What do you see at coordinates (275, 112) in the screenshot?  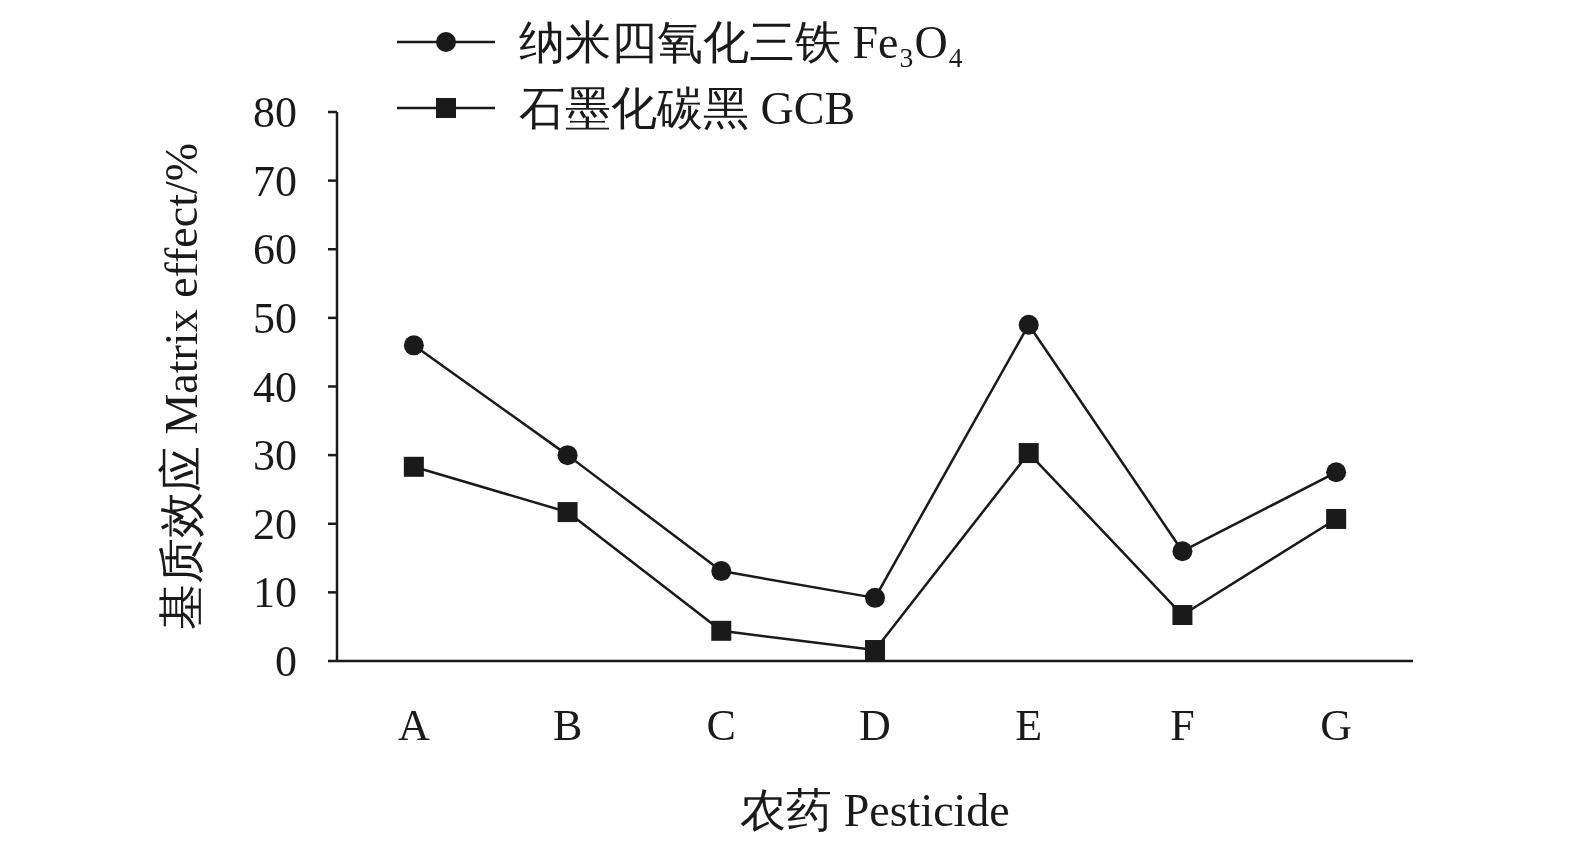 I see `y-tick-label: 80` at bounding box center [275, 112].